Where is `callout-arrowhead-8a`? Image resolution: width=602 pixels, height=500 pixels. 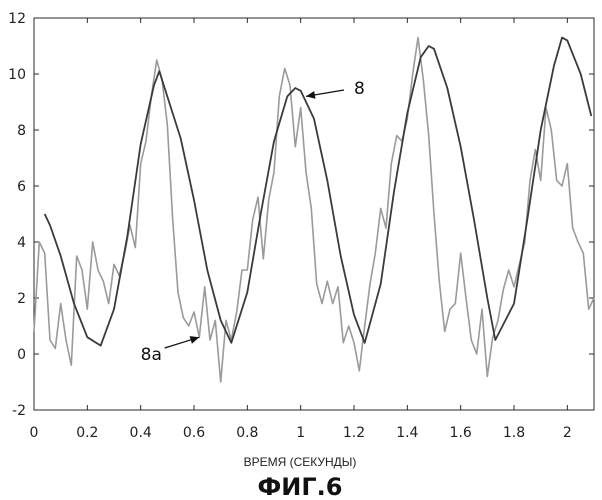 callout-arrowhead-8a is located at coordinates (195, 340).